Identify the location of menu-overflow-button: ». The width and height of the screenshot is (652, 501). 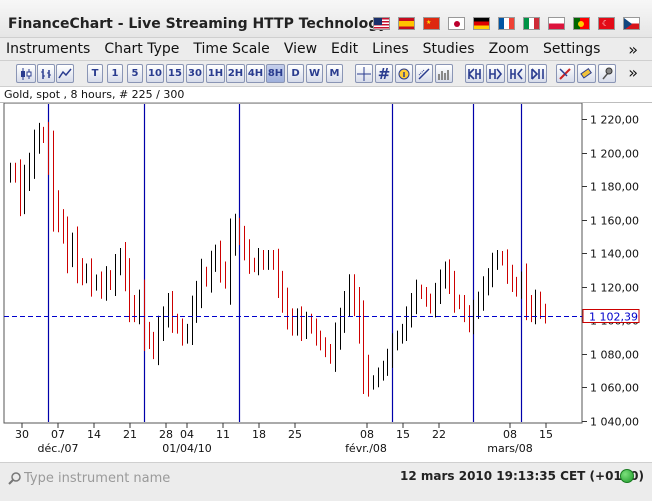
(633, 49).